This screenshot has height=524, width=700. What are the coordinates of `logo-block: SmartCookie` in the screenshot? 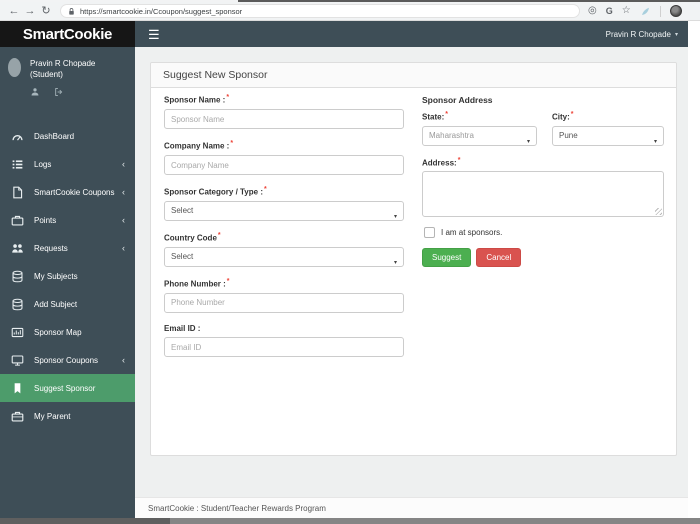 It's located at (67, 34).